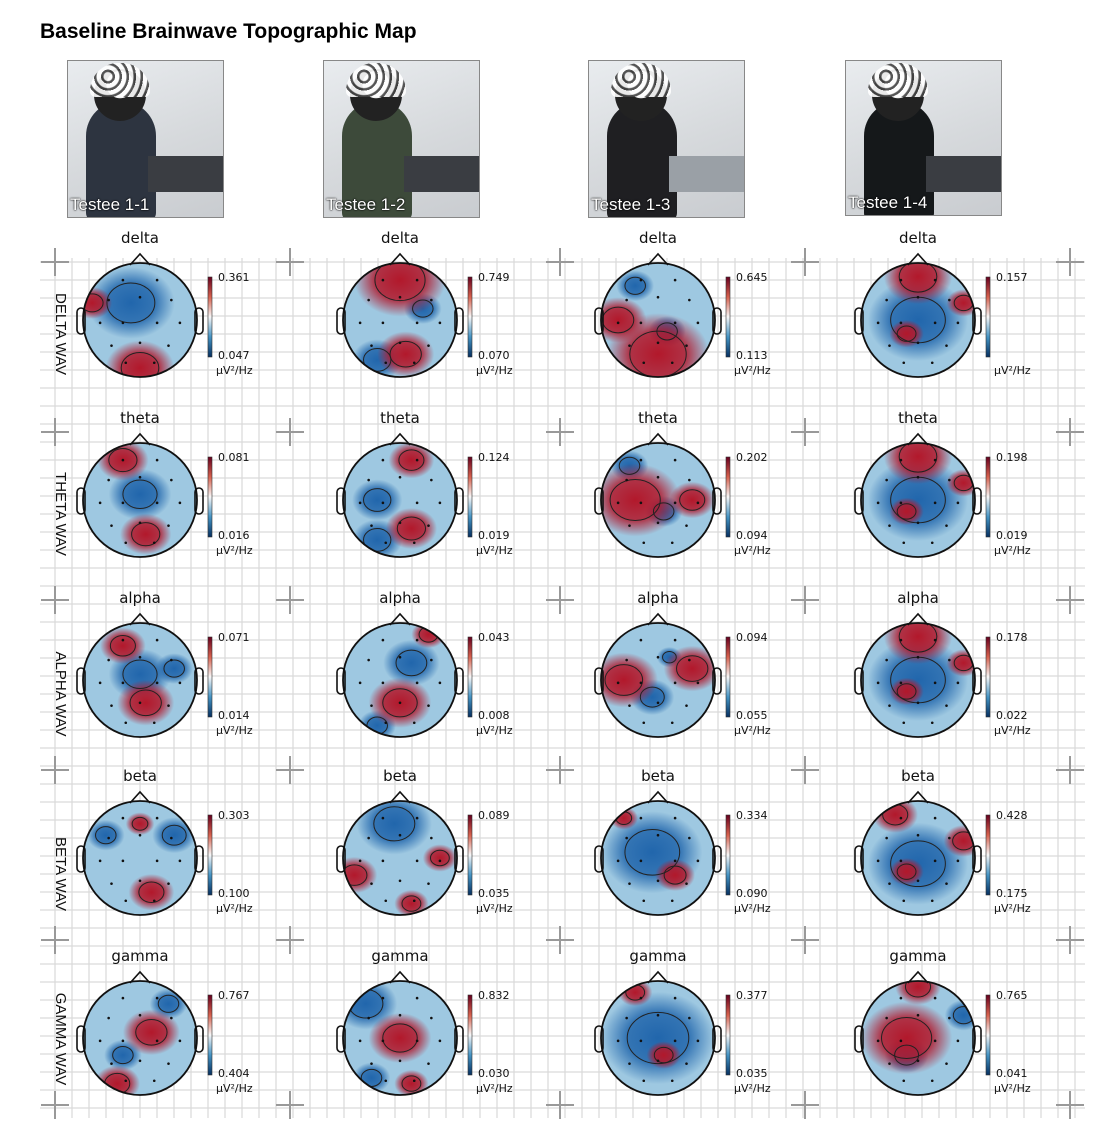  What do you see at coordinates (1012, 277) in the screenshot?
I see `colorbar-max: 0.157` at bounding box center [1012, 277].